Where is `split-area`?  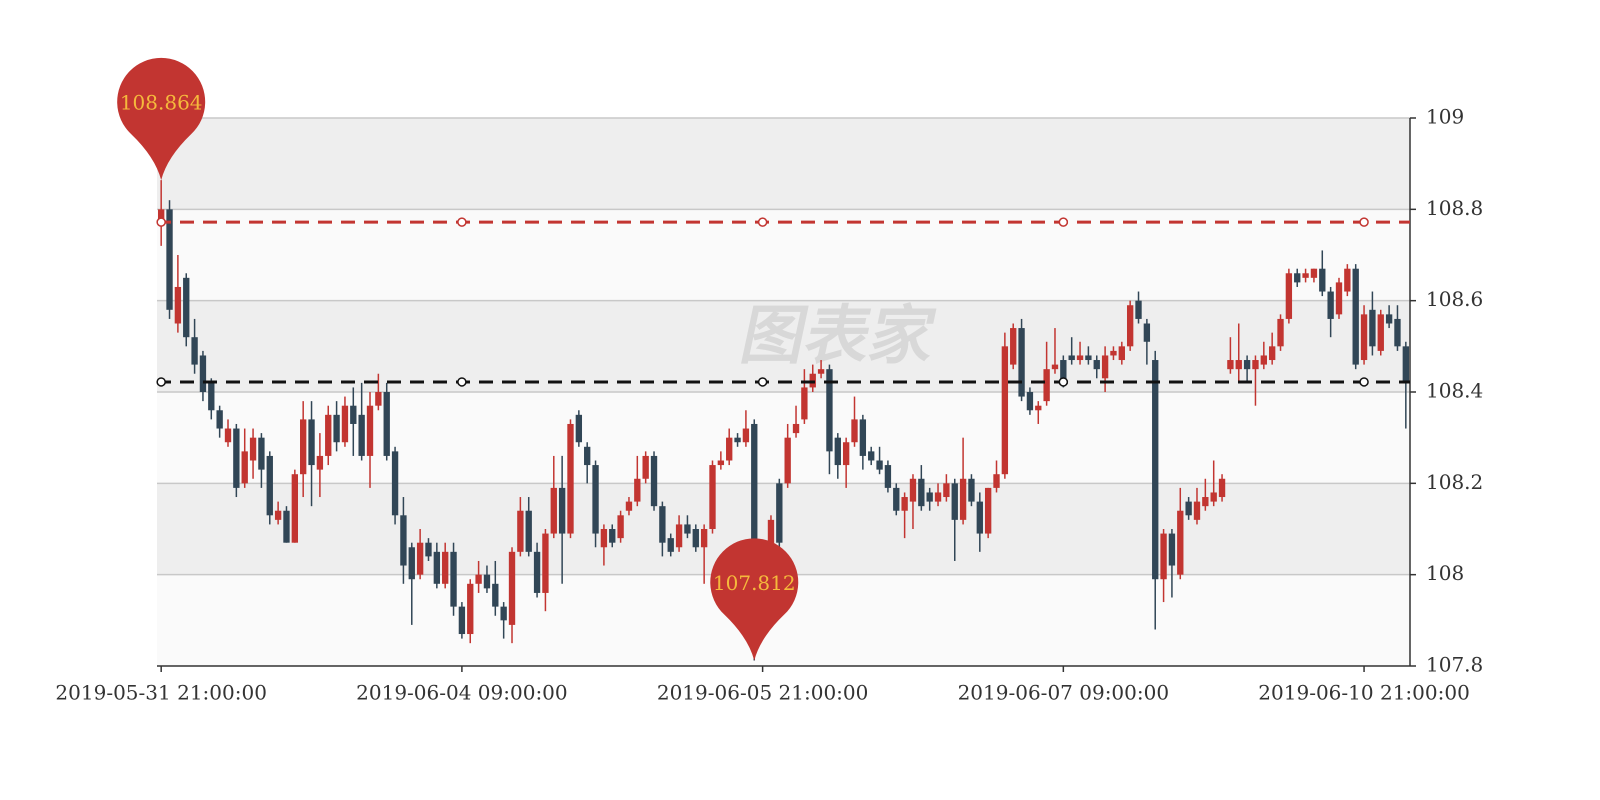
split-area is located at coordinates (783, 164).